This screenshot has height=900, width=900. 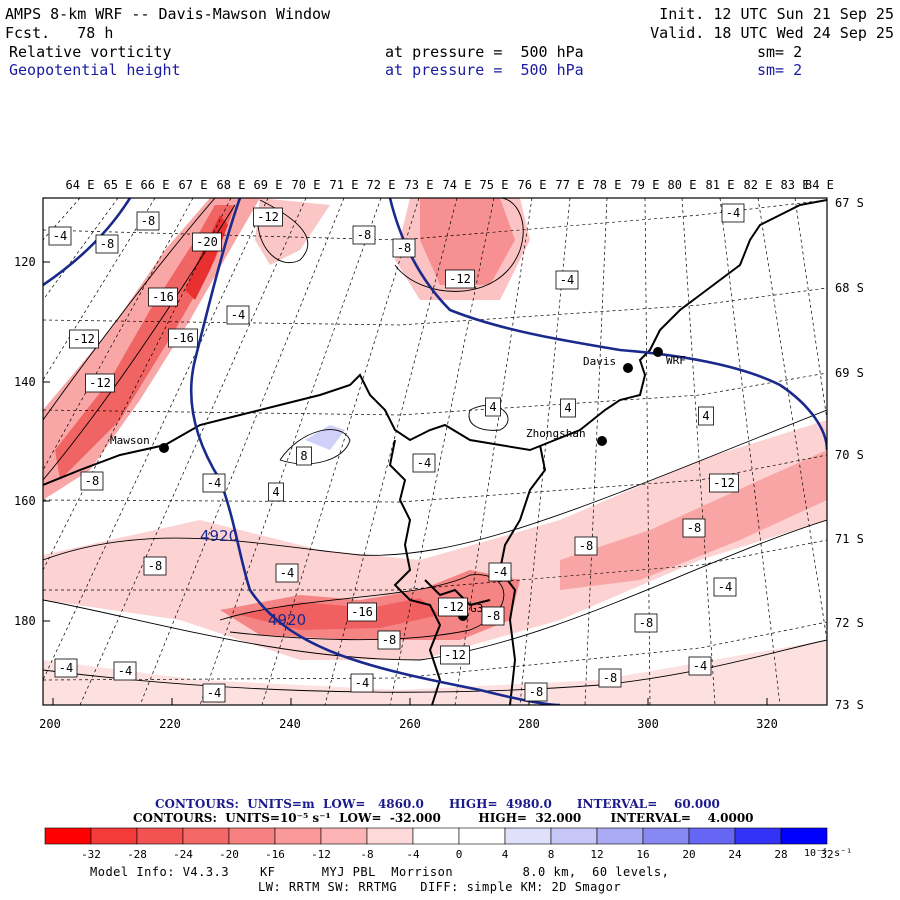 I want to click on colorbar-tick-label: -32, so click(x=91, y=854).